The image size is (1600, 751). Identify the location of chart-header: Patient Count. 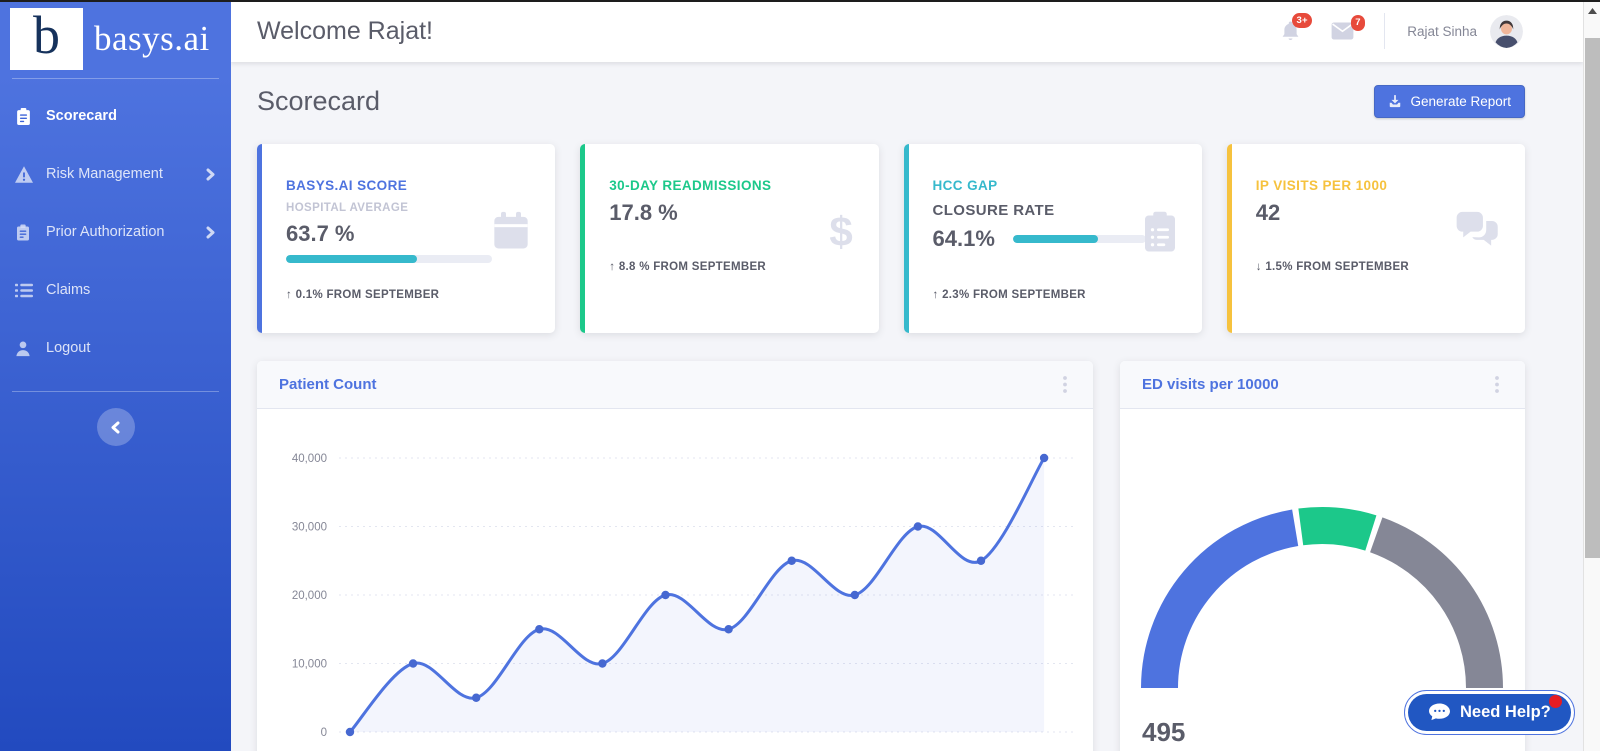
(675, 385).